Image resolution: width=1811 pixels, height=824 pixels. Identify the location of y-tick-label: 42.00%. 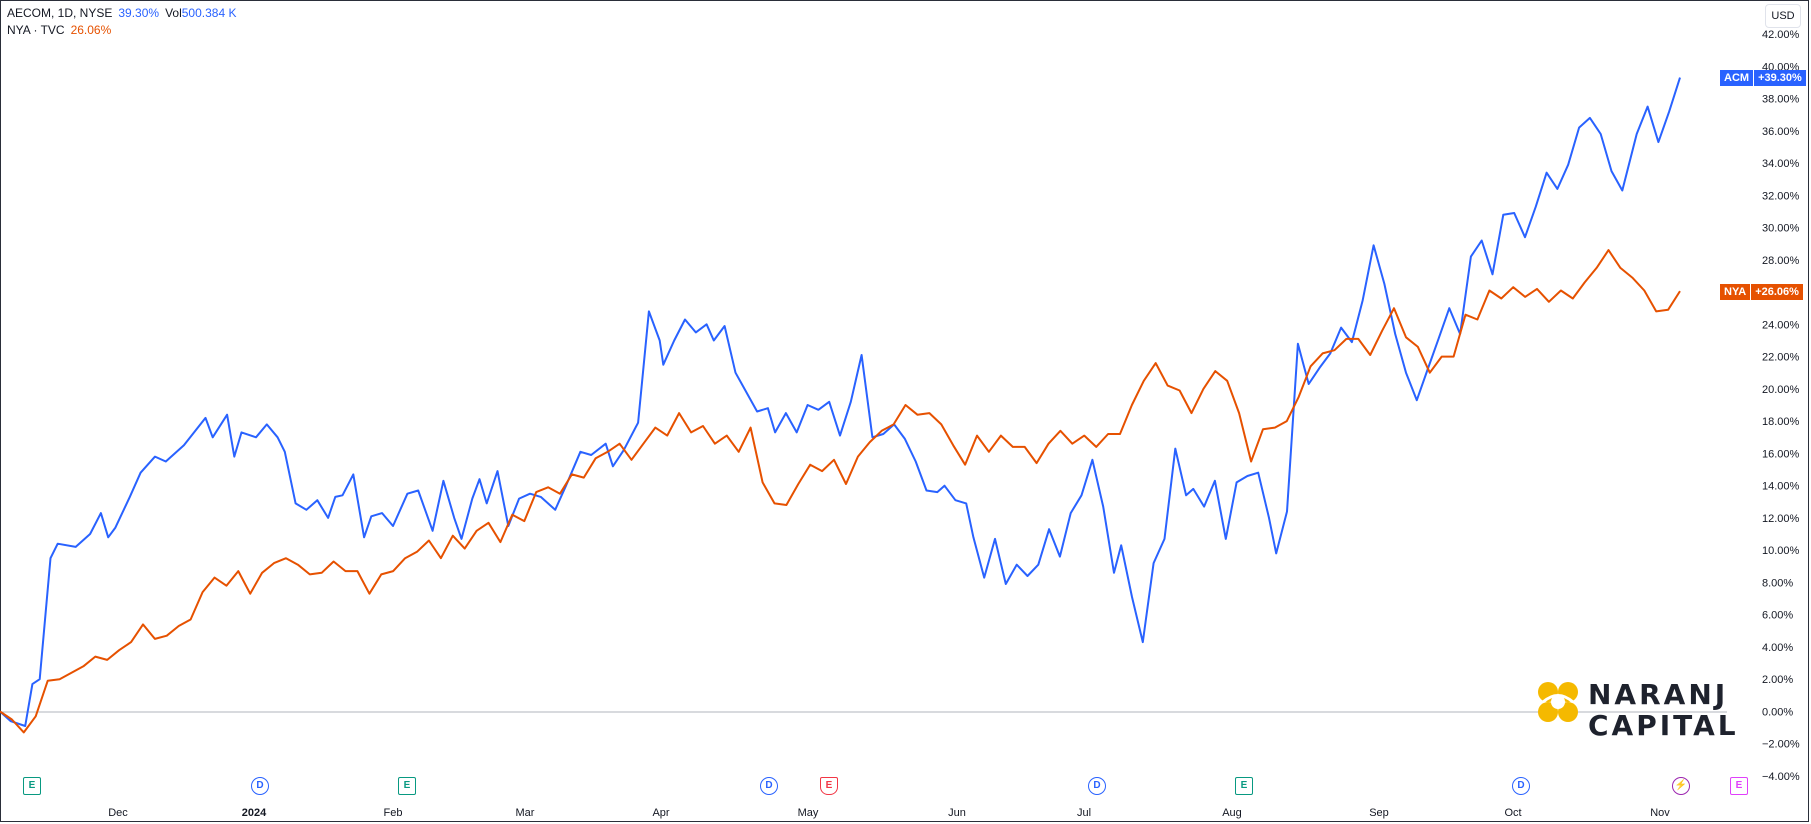
(1781, 35).